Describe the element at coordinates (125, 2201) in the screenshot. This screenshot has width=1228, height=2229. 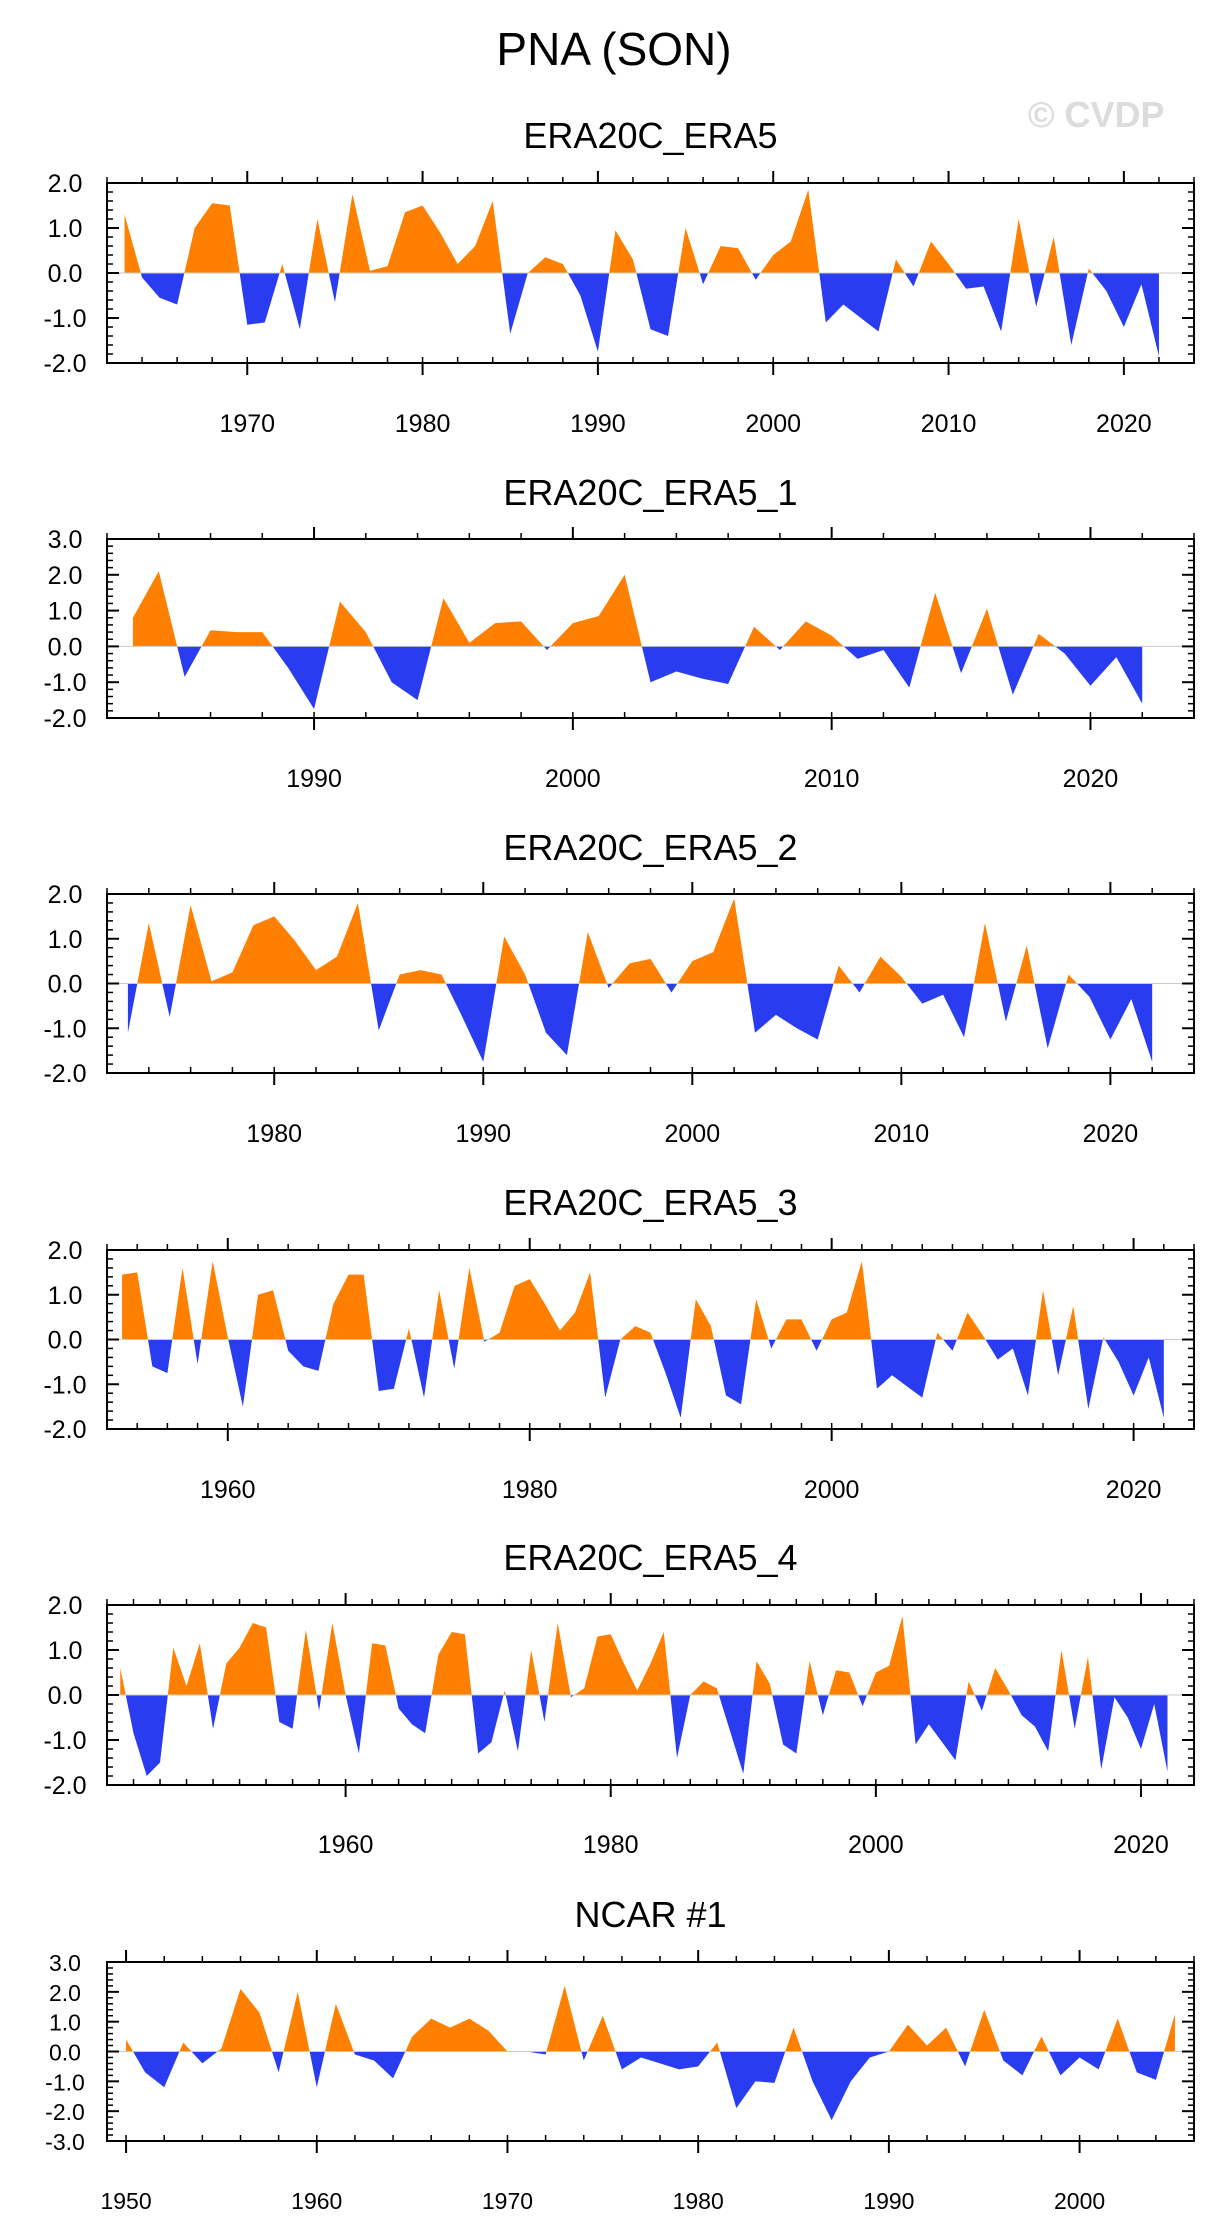
I see `x-tick-label: 1950` at that location.